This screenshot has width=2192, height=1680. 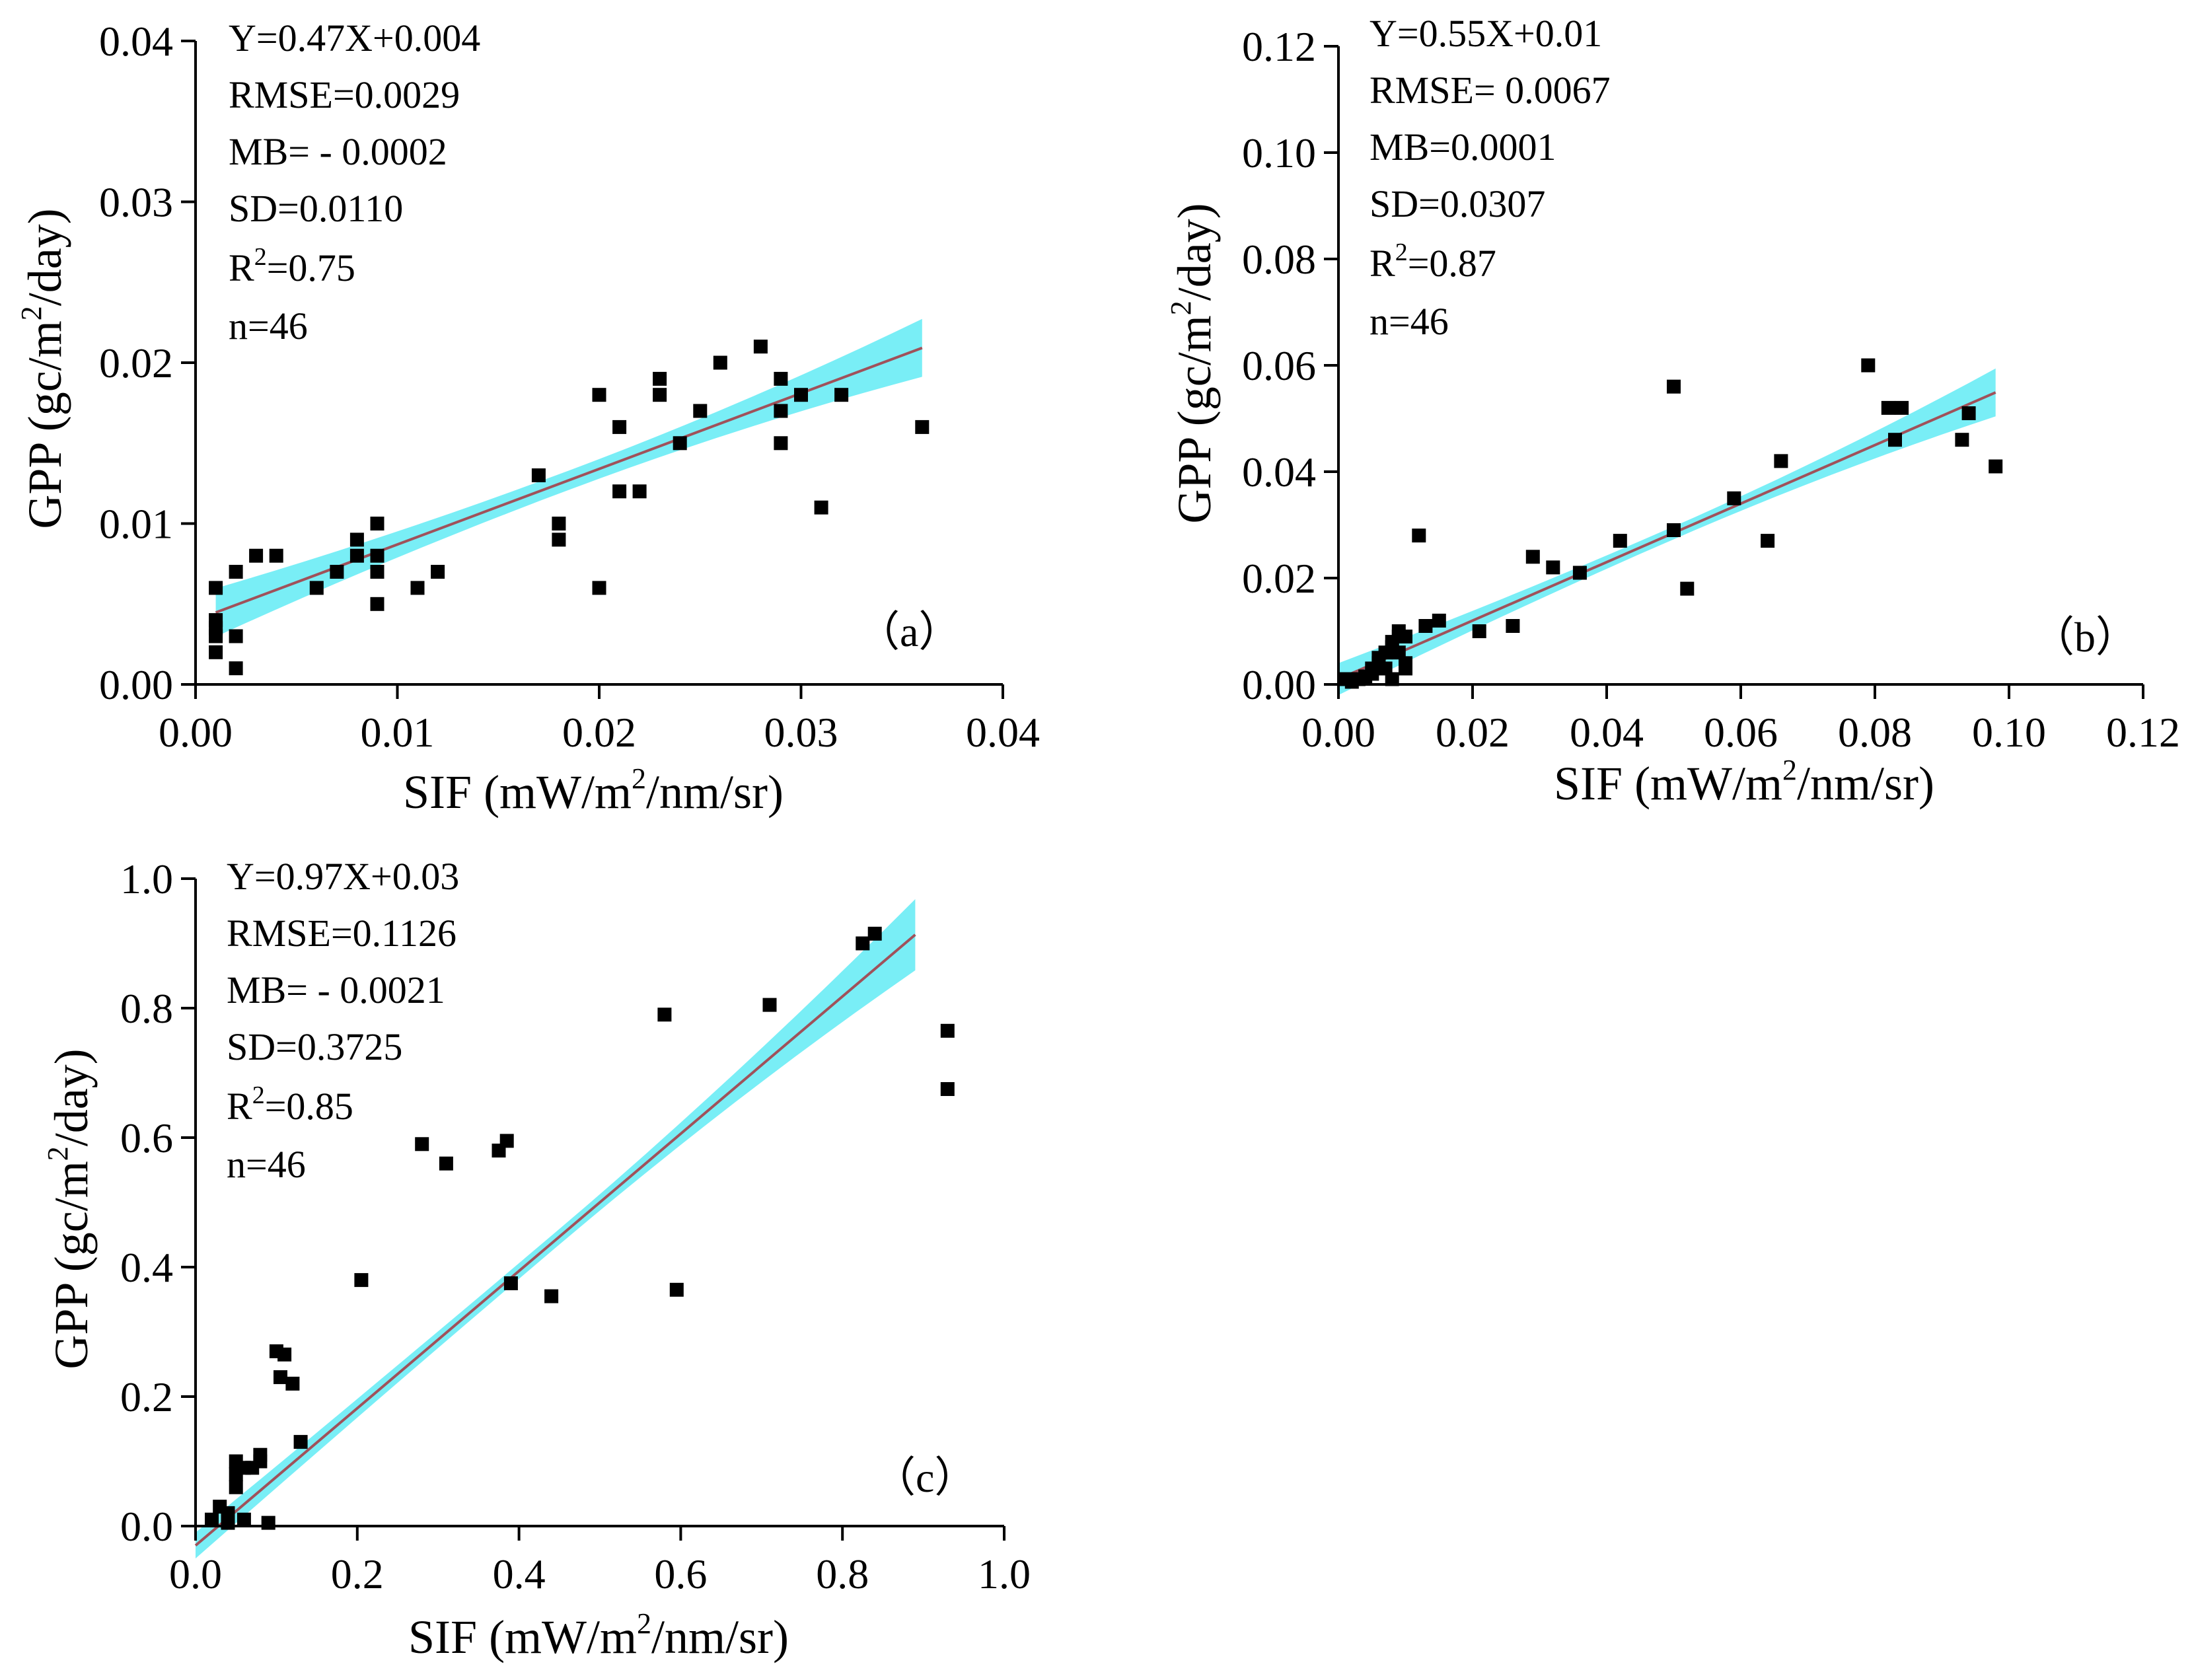 What do you see at coordinates (1279, 578) in the screenshot?
I see `y-tick-label: 0.02` at bounding box center [1279, 578].